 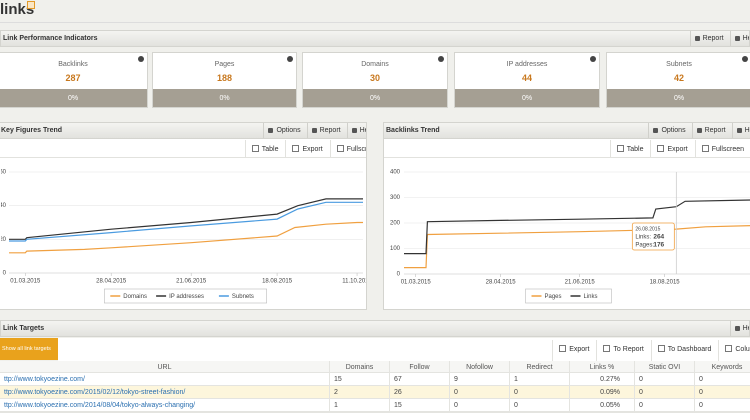 What do you see at coordinates (135, 297) in the screenshot?
I see `legend-label: Domains` at bounding box center [135, 297].